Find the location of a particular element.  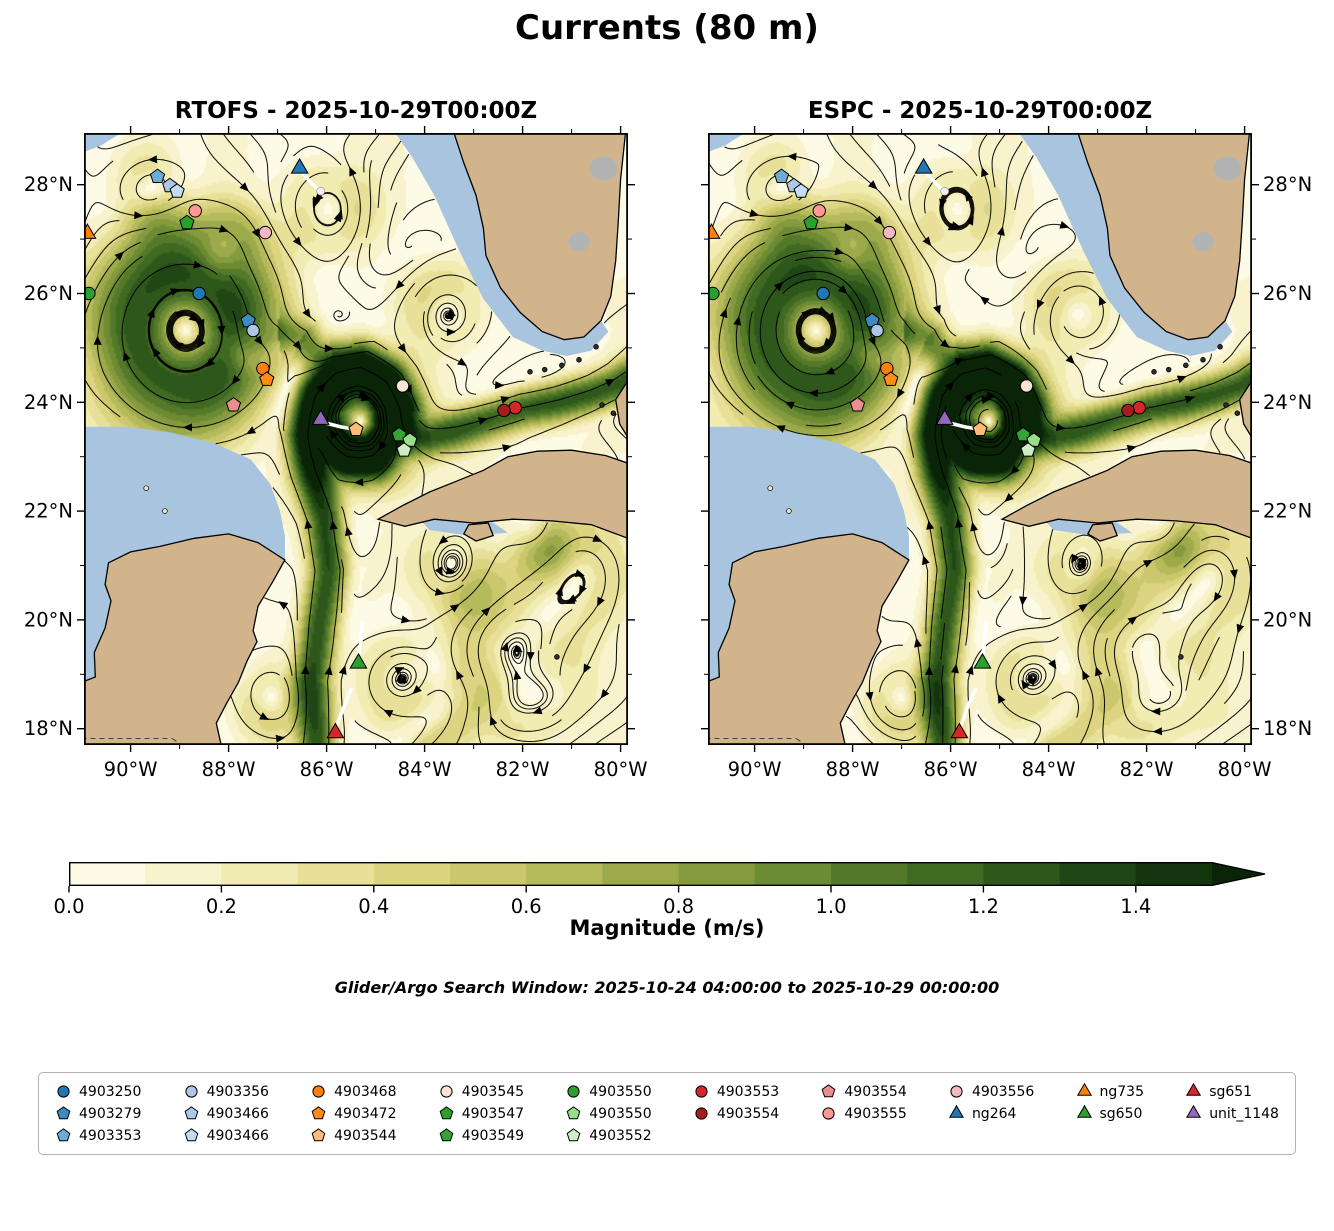

land-yucatan-peninsula is located at coordinates (809, 639).